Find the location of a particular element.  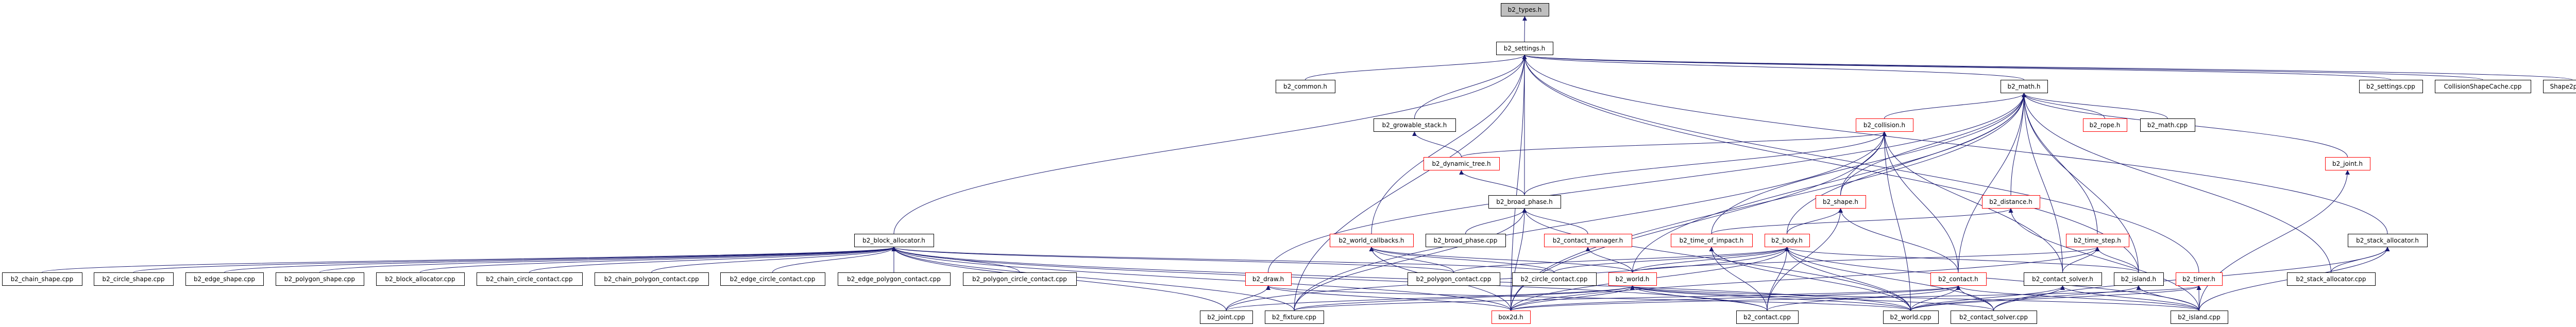

edge-box2d-h-to-b2-timer-h is located at coordinates (1856, 298).